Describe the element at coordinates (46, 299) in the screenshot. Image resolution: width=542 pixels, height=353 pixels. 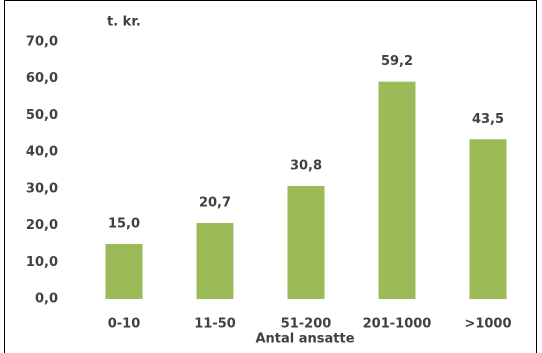
I see `y-tick-label: 0,0` at that location.